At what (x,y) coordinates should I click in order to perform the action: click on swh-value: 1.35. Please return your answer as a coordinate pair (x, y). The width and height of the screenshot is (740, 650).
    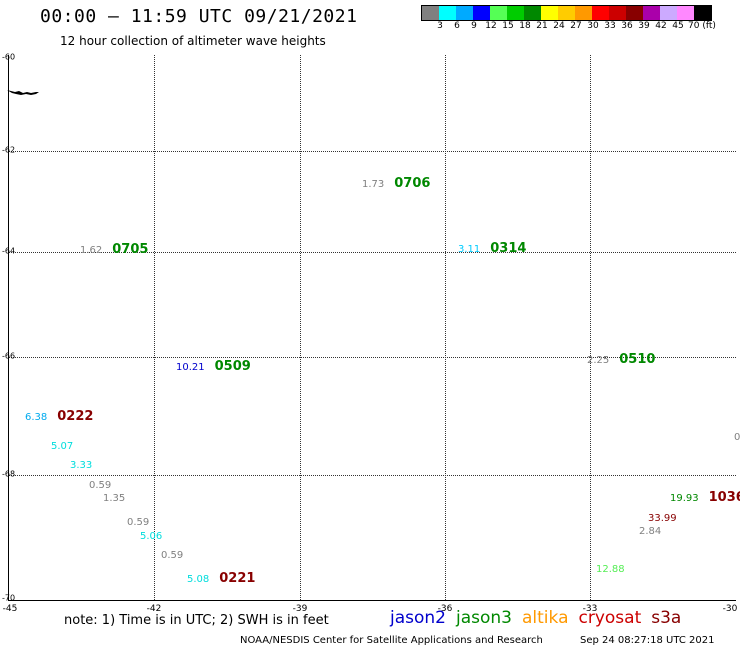
    Looking at the image, I should click on (114, 498).